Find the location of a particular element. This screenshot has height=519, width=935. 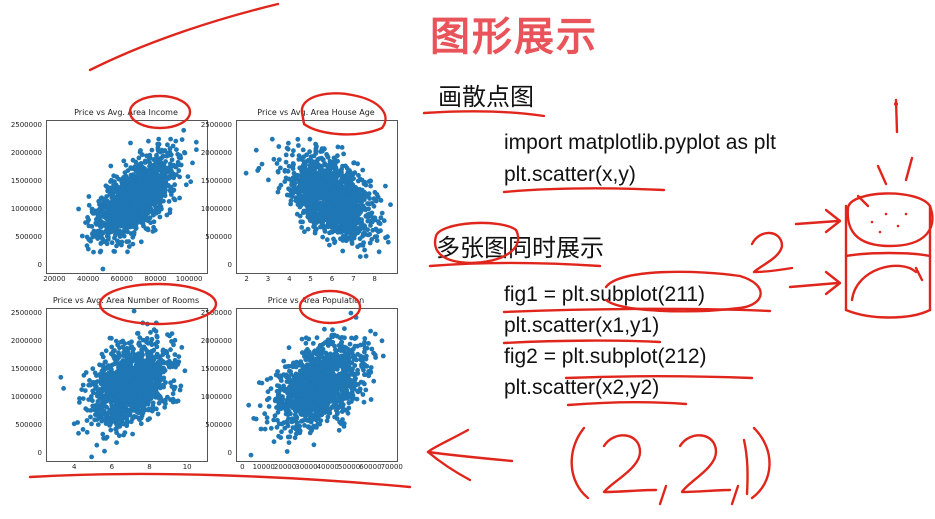

y-tick-label: 2500000 is located at coordinates (26, 124).